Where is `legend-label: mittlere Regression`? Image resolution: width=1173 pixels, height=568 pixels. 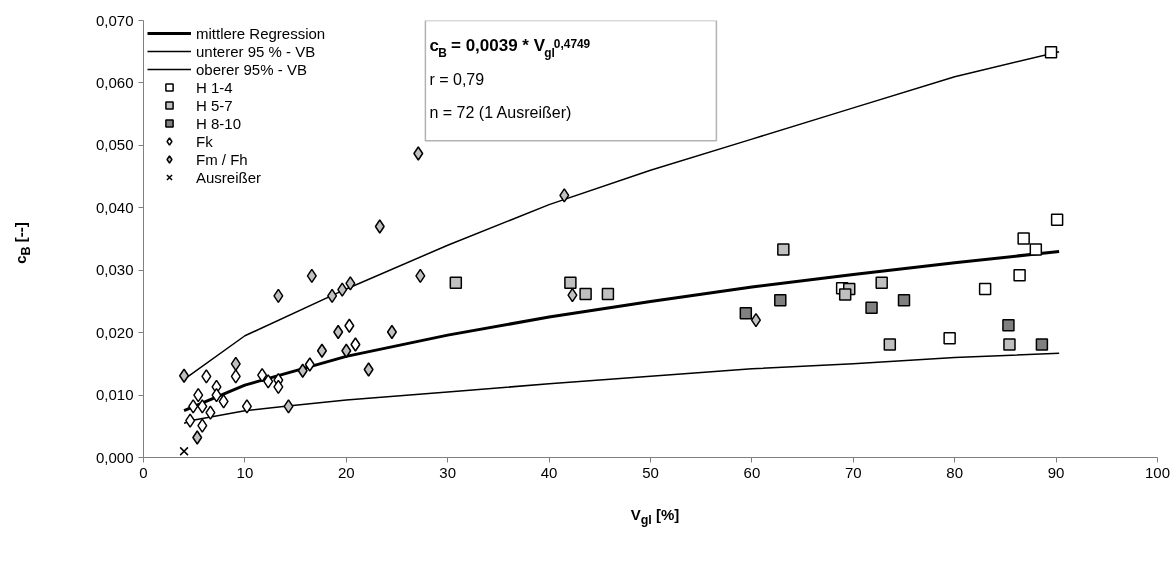 legend-label: mittlere Regression is located at coordinates (261, 33).